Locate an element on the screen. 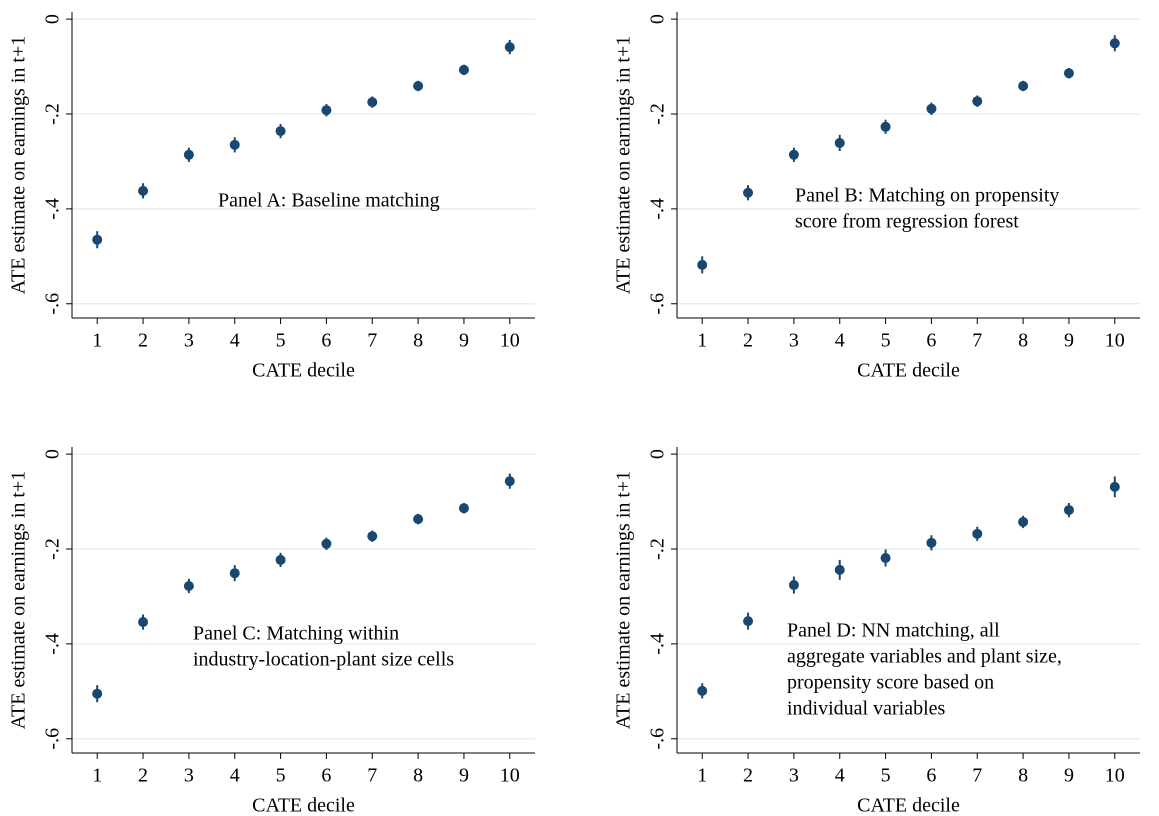  annotation: aggregate variables and plant size, is located at coordinates (924, 657).